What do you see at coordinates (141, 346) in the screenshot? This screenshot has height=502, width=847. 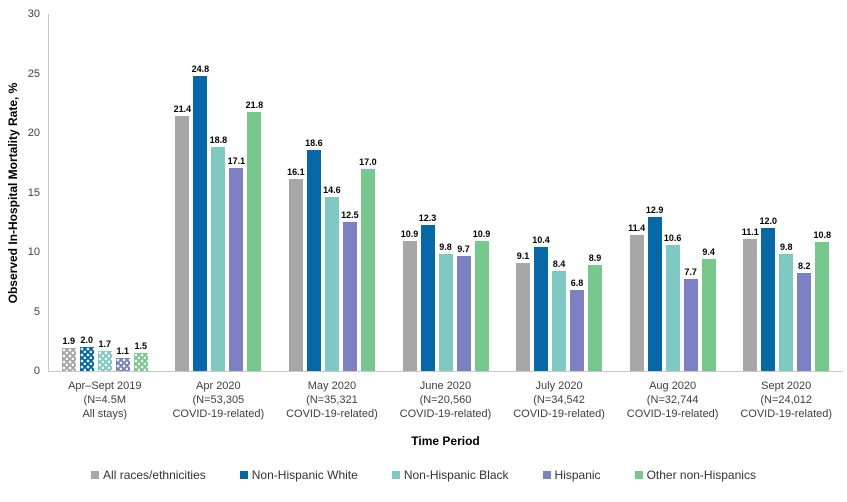 I see `bar-value-label: 1.5` at bounding box center [141, 346].